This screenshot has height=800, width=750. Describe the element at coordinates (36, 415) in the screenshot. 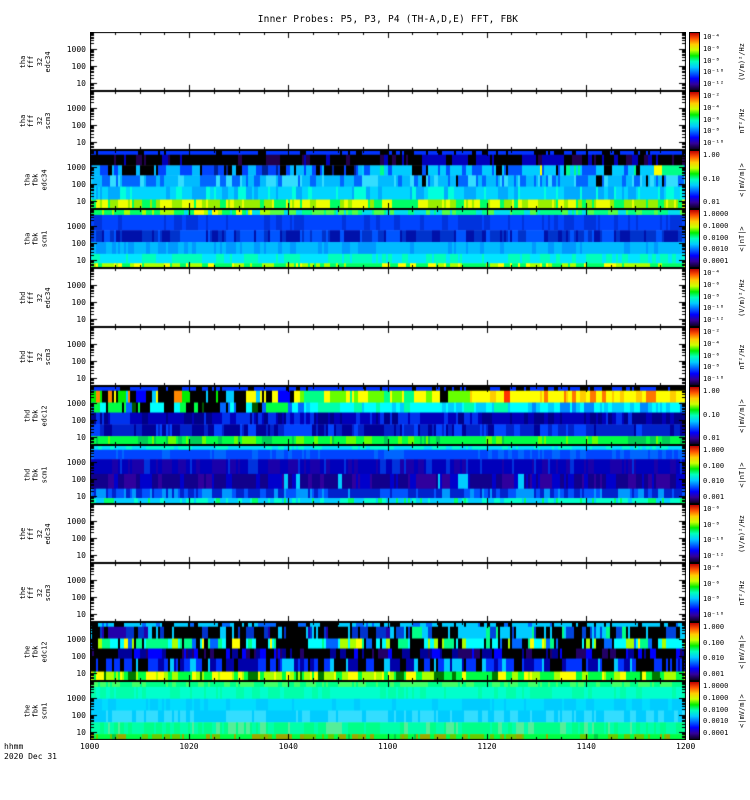

I see `panel-label-thd_fbk_edc12: thd fbk edc12` at that location.